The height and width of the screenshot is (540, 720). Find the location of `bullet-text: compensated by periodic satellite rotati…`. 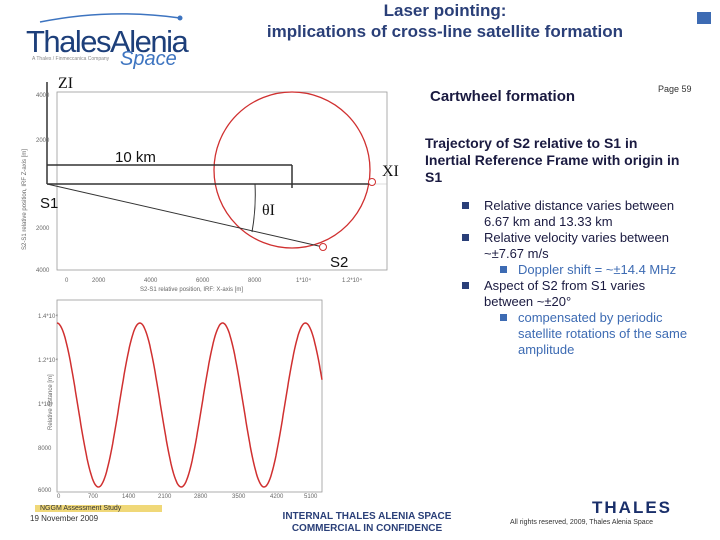

bullet-text: compensated by periodic satellite rotati… is located at coordinates (603, 333).